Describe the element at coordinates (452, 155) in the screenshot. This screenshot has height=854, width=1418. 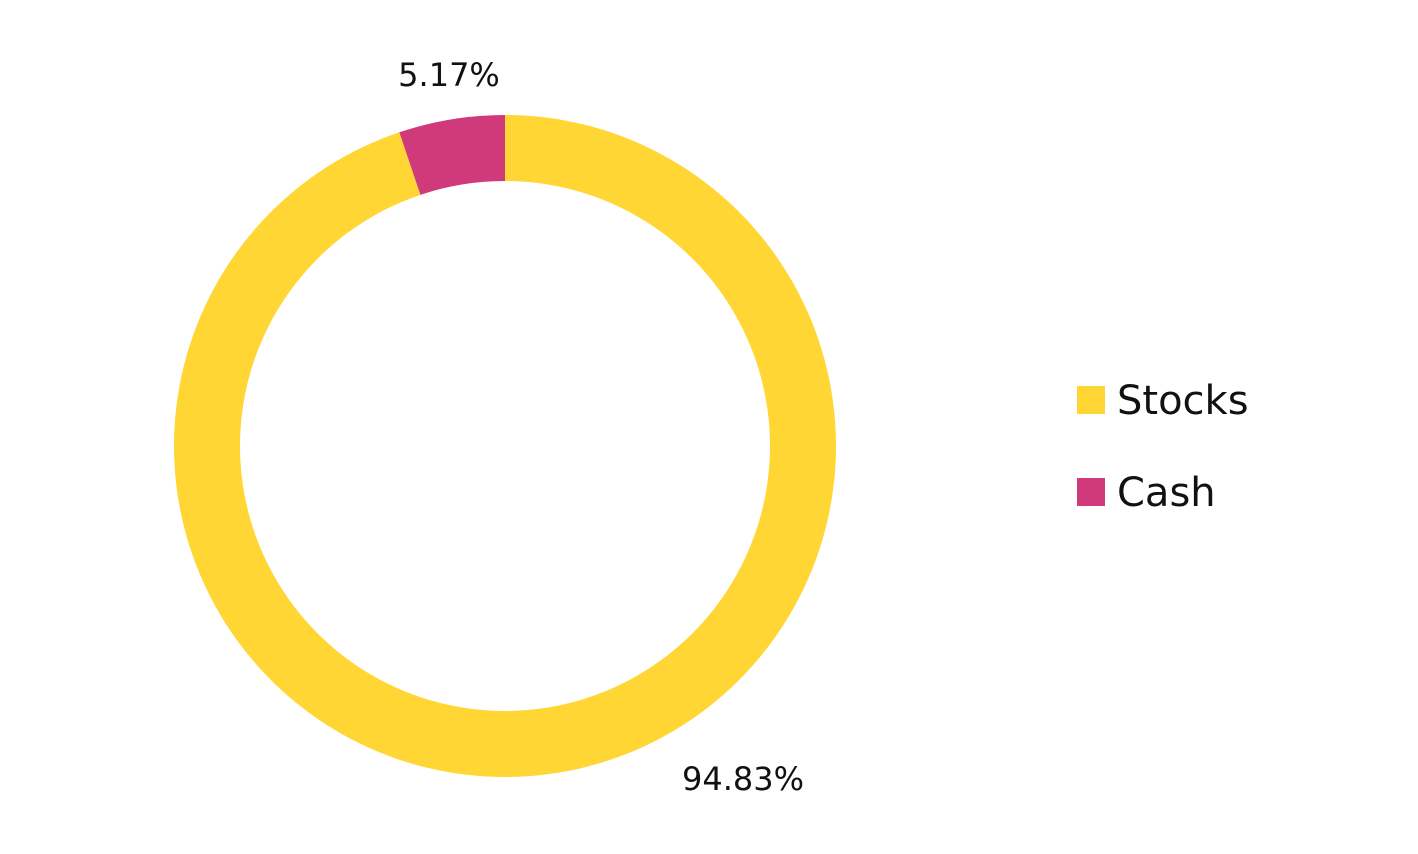
I see `slice-cash` at that location.